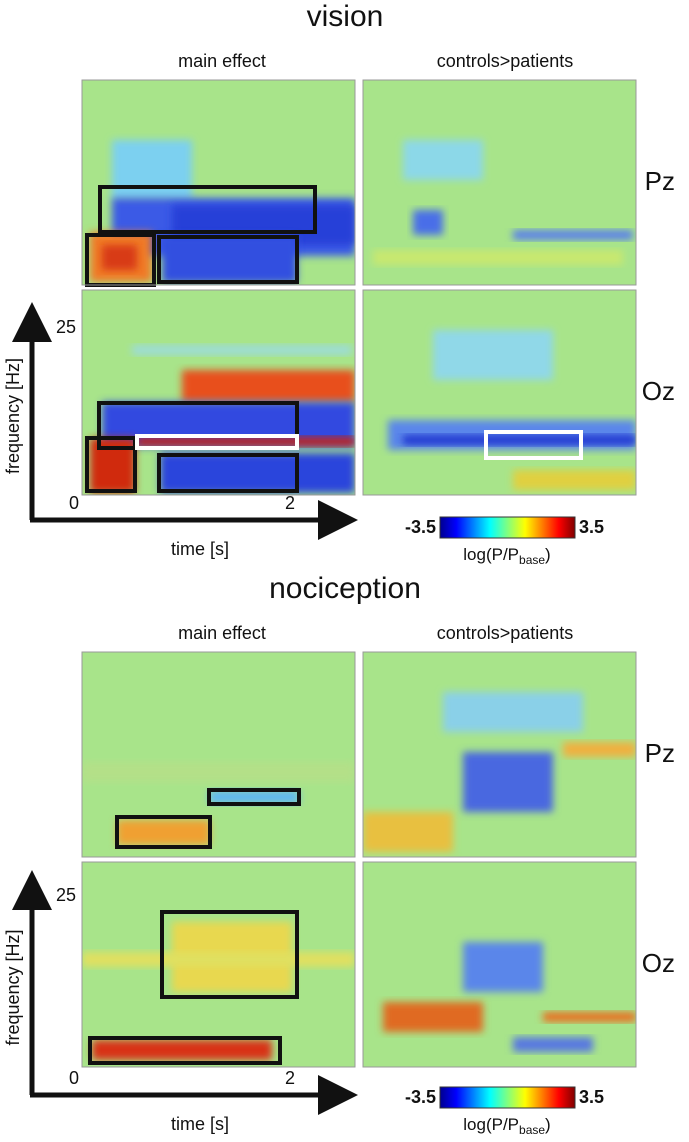  Describe the element at coordinates (345, 16) in the screenshot. I see `section-title: vision` at that location.